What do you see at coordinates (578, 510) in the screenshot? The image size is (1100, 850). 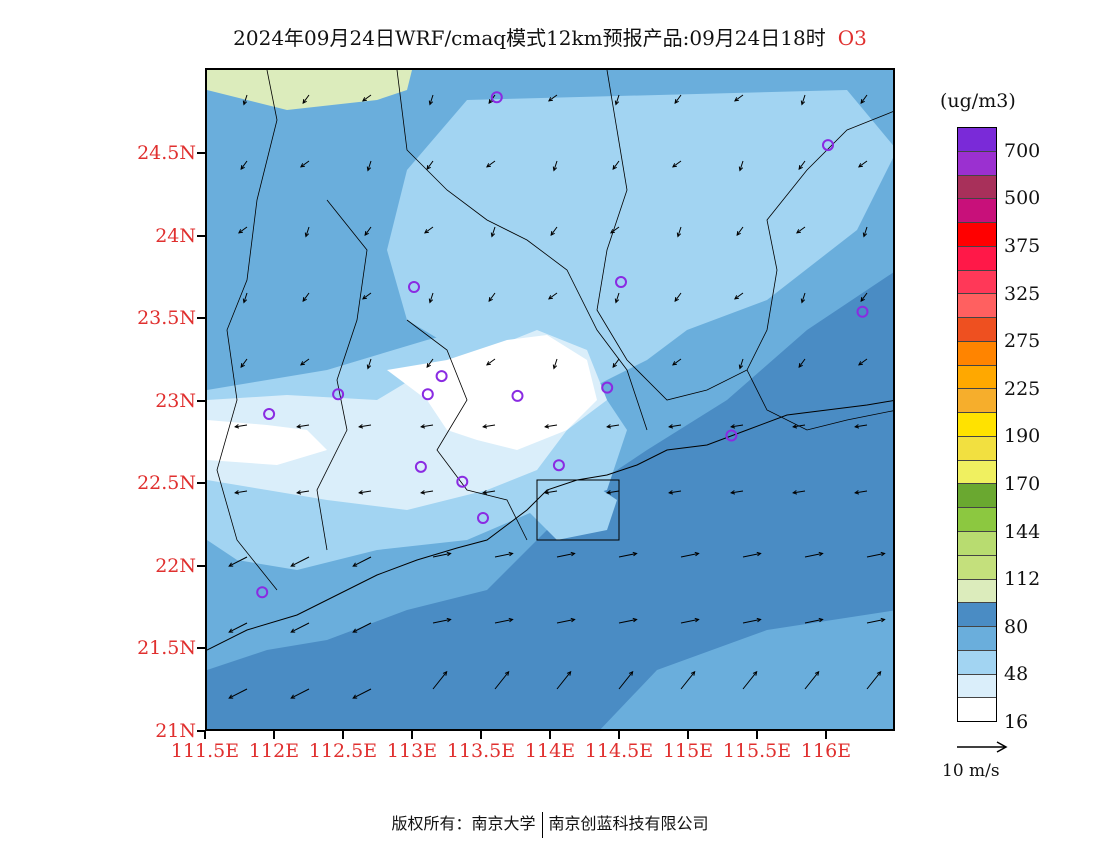 I see `hk-box` at bounding box center [578, 510].